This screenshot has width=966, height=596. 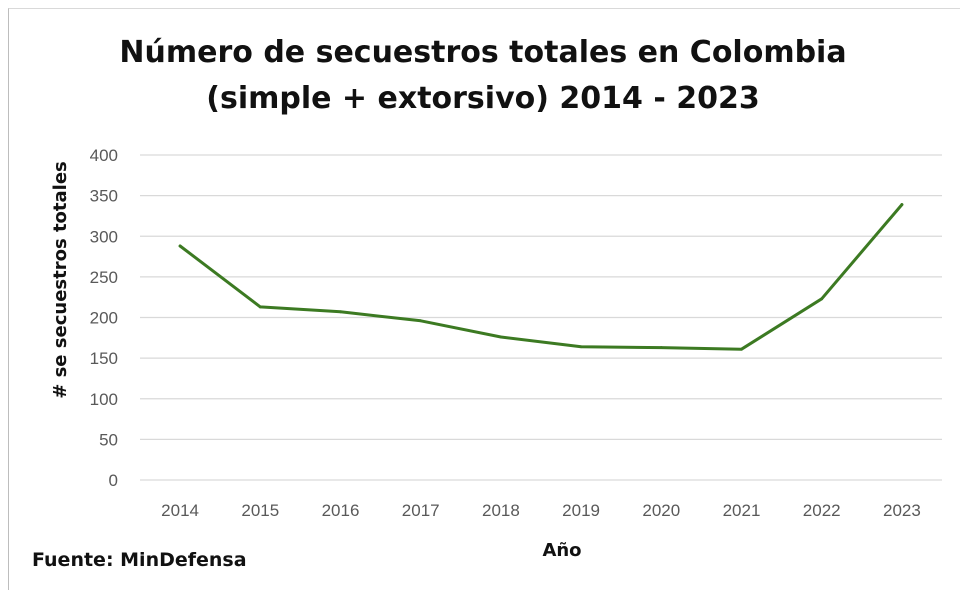 What do you see at coordinates (541, 510) in the screenshot?
I see `x-axis-ticks: 2014 2015 2016 2017 2018 2019 2020 2021 2022 2023` at bounding box center [541, 510].